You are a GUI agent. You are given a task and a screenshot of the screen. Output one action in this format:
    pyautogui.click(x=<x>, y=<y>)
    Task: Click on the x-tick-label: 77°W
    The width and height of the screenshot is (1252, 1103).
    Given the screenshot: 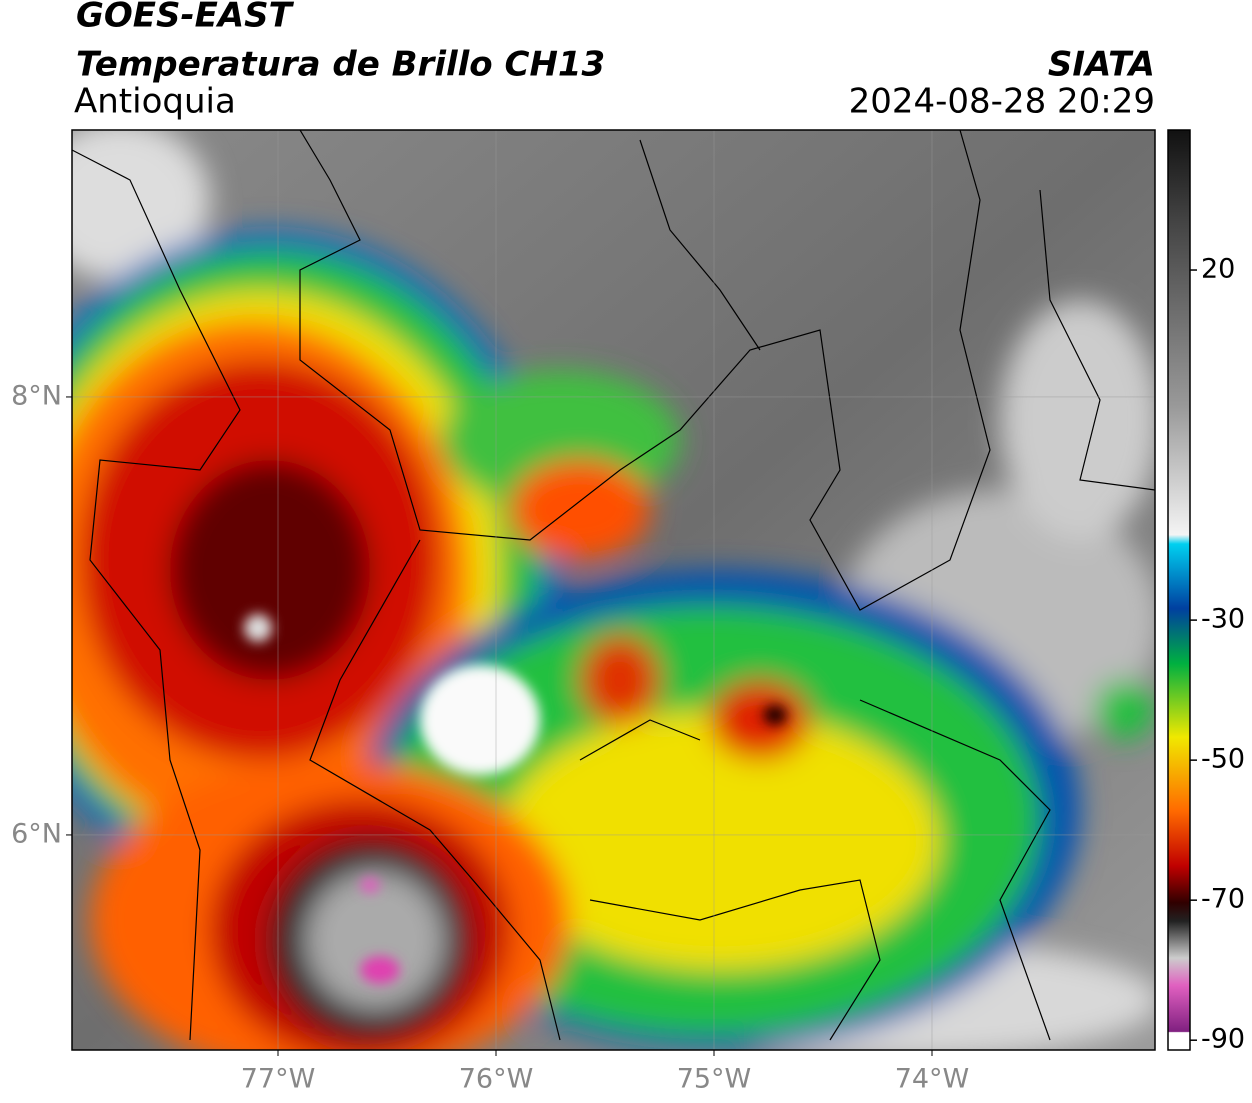 What is the action you would take?
    pyautogui.click(x=278, y=1079)
    